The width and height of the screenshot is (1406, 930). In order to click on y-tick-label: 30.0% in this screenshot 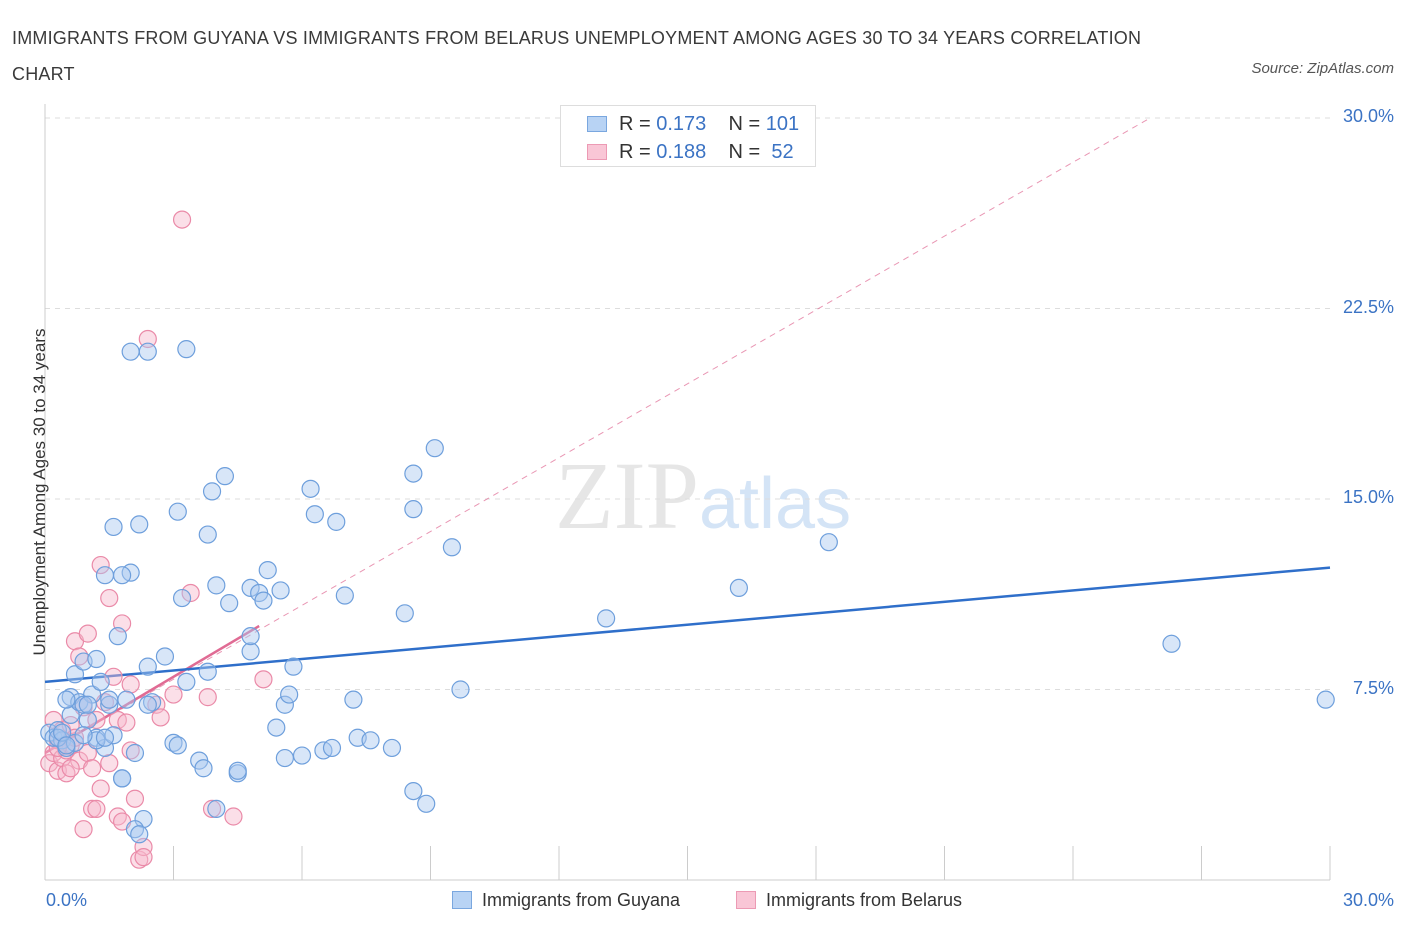, I will do `click(1368, 116)`.